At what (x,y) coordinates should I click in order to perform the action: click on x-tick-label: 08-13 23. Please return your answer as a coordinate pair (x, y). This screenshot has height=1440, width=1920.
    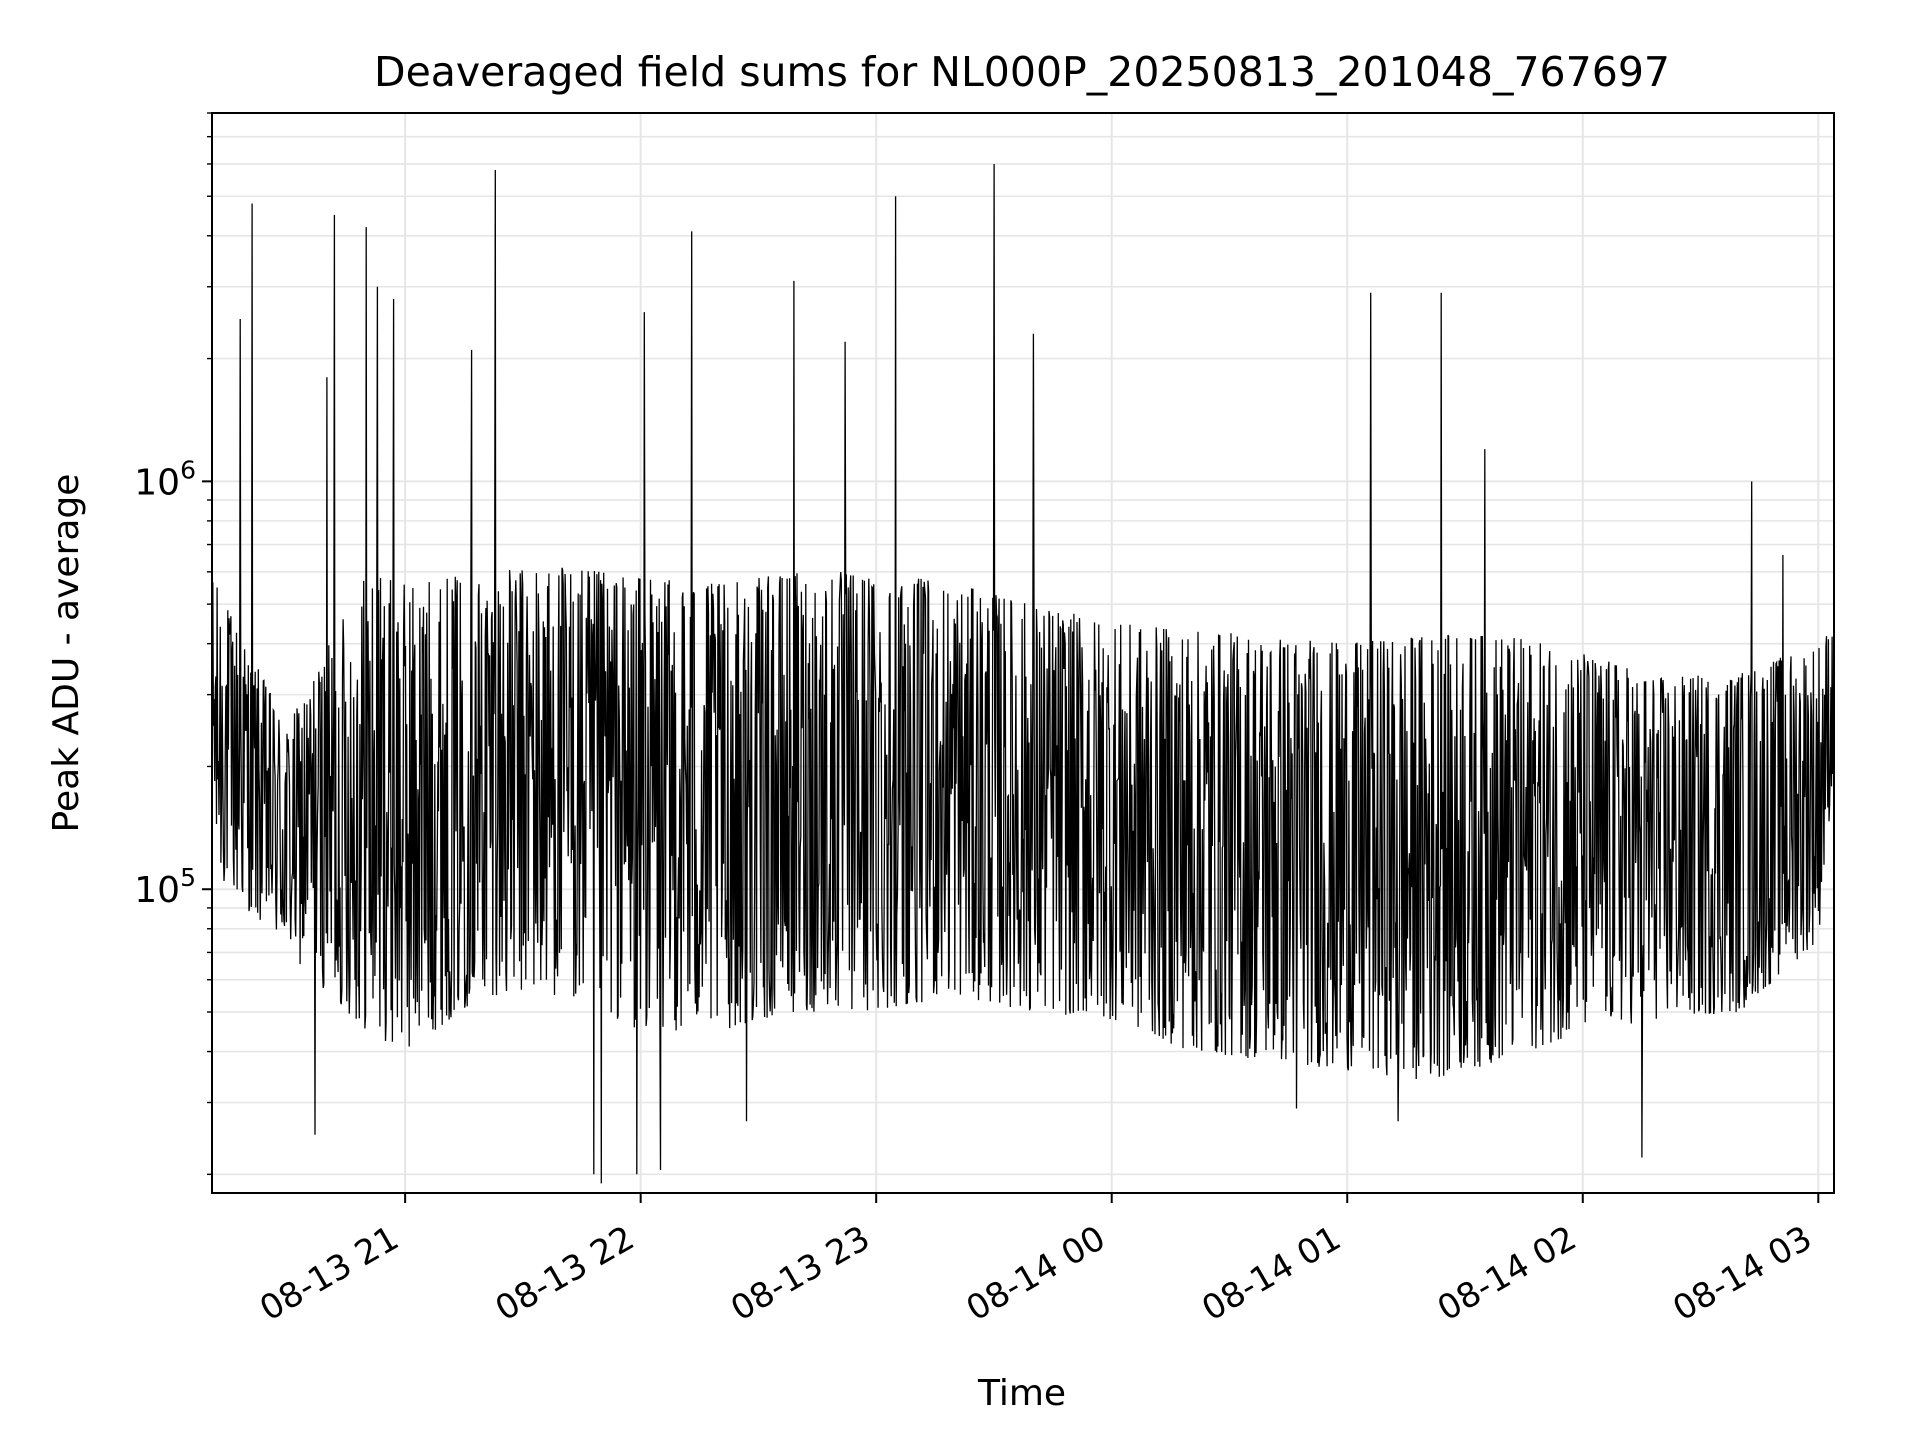
    Looking at the image, I should click on (800, 1273).